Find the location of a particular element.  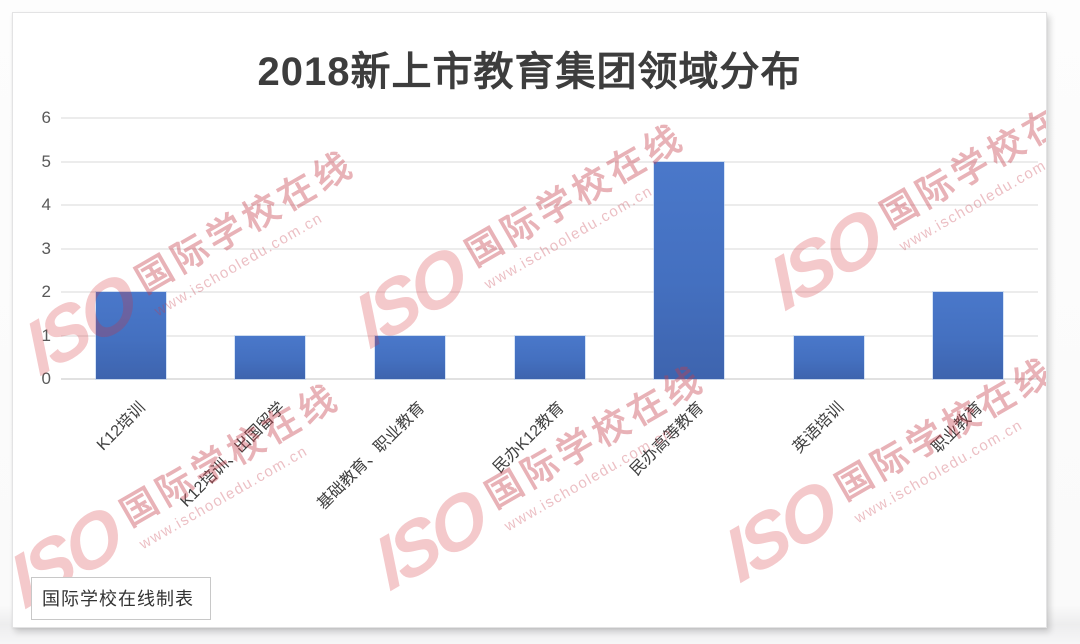

gridline-y4 is located at coordinates (549, 205).